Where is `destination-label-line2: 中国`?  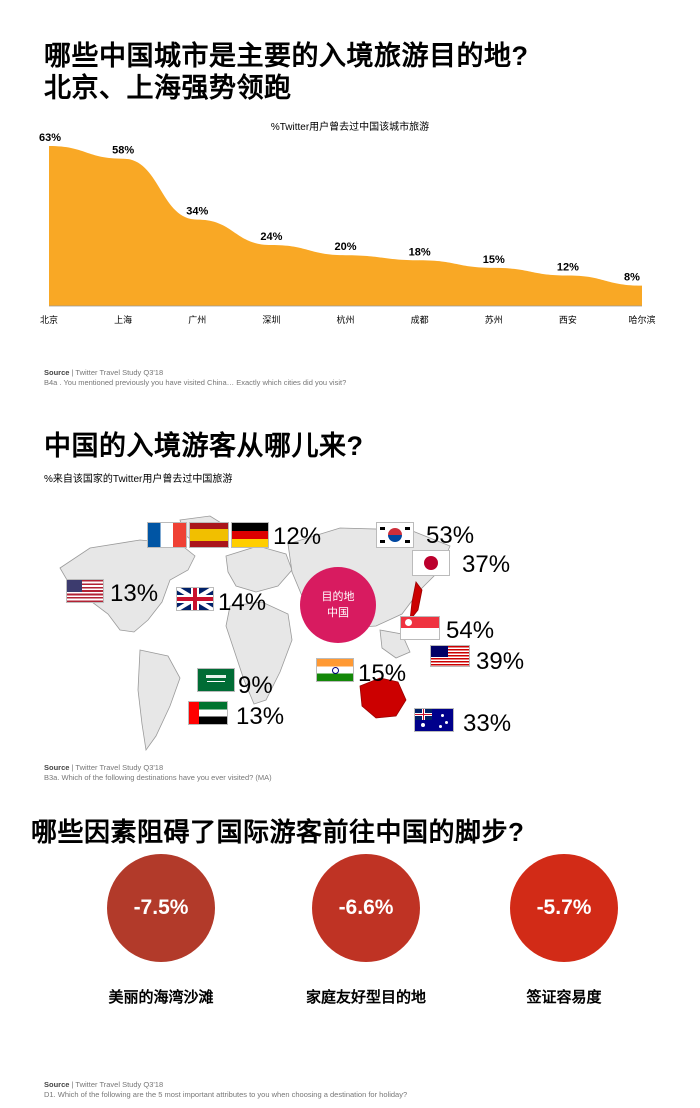
destination-label-line2: 中国 is located at coordinates (338, 613).